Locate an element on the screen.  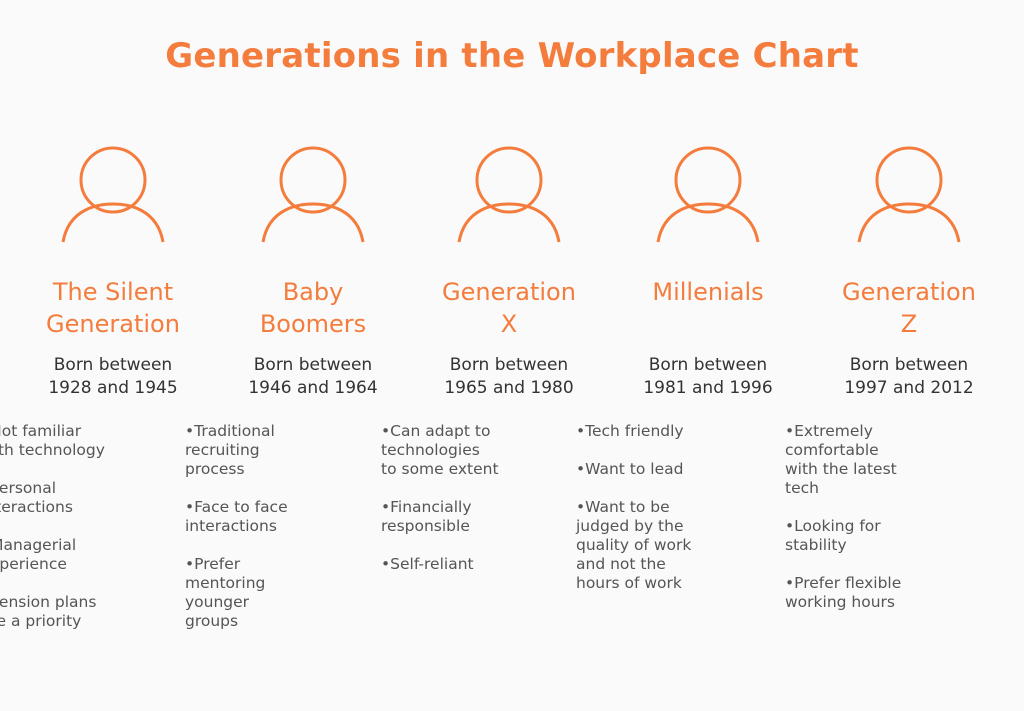
trait-line: working hours is located at coordinates (840, 602).